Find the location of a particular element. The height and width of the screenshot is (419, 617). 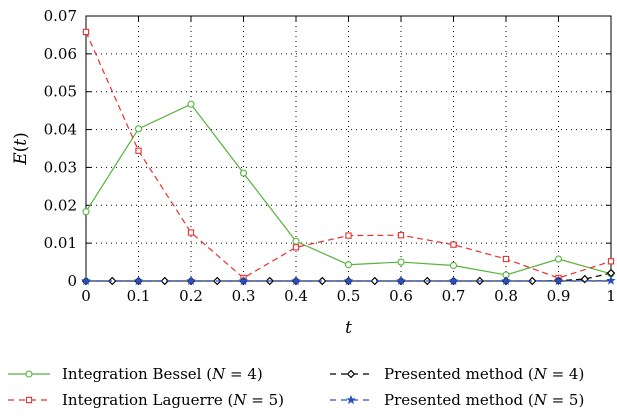

y-tick-label: 0 is located at coordinates (72, 281).